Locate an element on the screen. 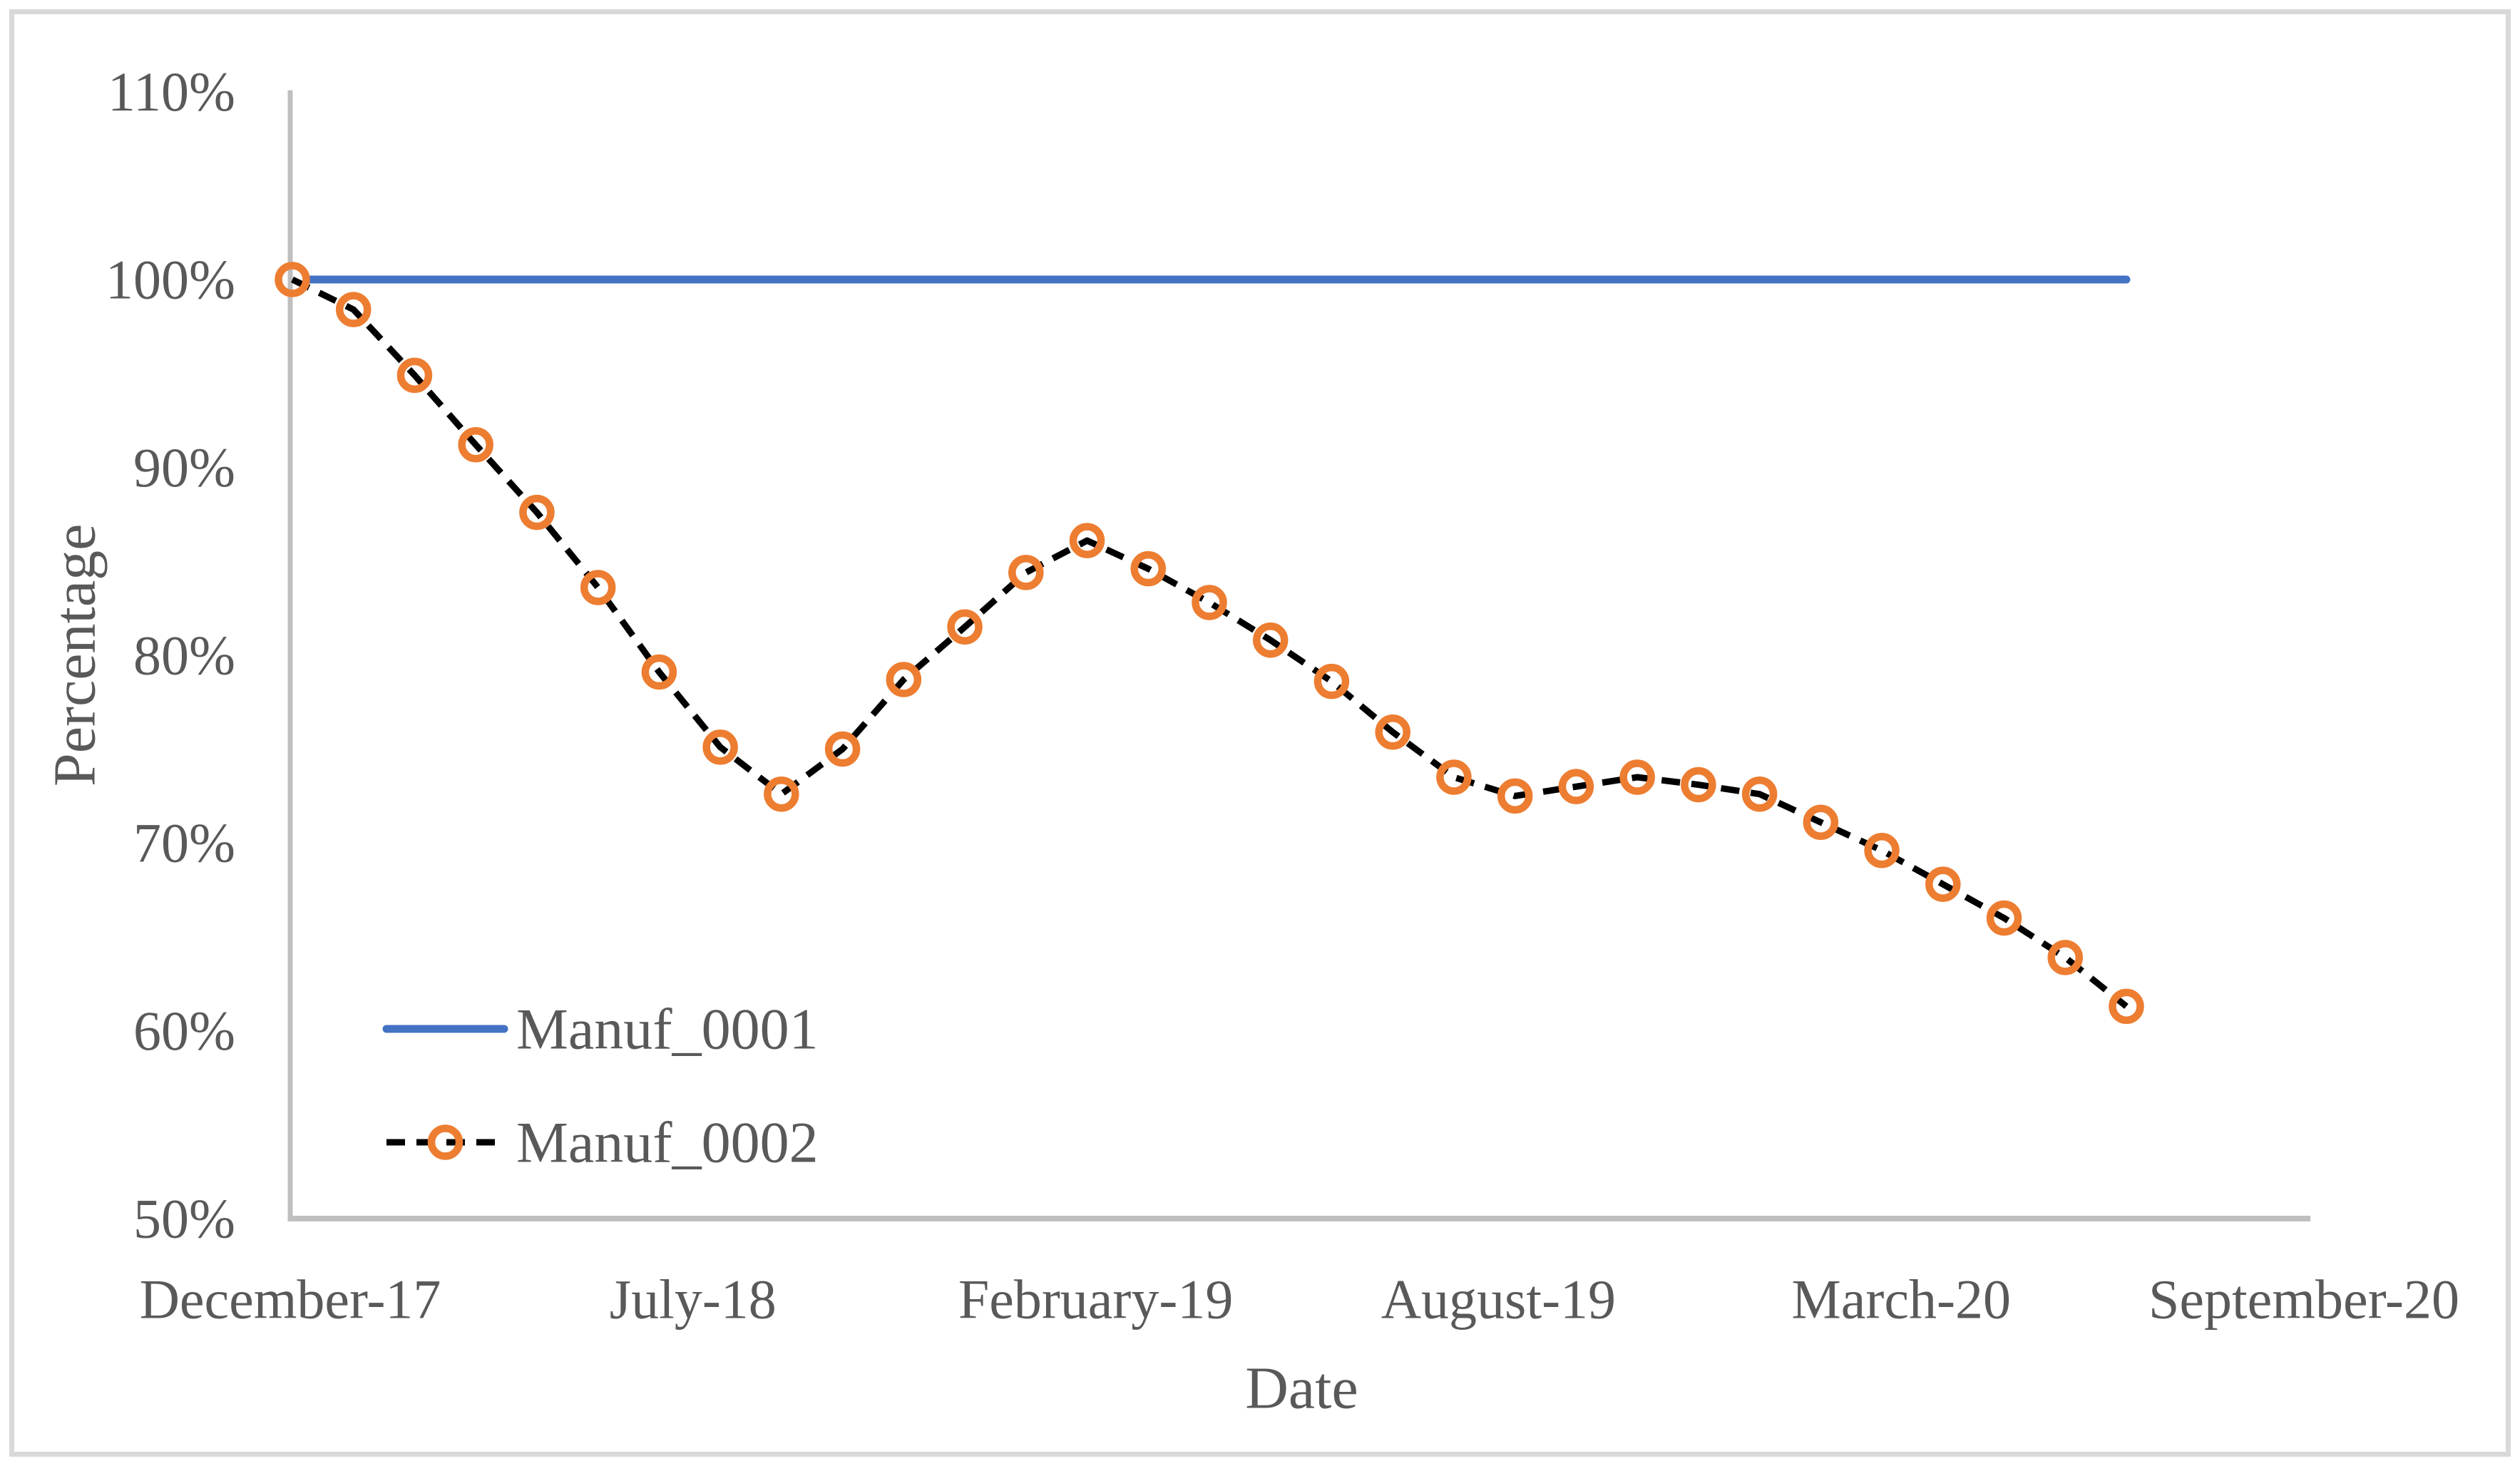 The image size is (2520, 1466). legend-label-manuf-0002: Manuf_0002 is located at coordinates (667, 1142).